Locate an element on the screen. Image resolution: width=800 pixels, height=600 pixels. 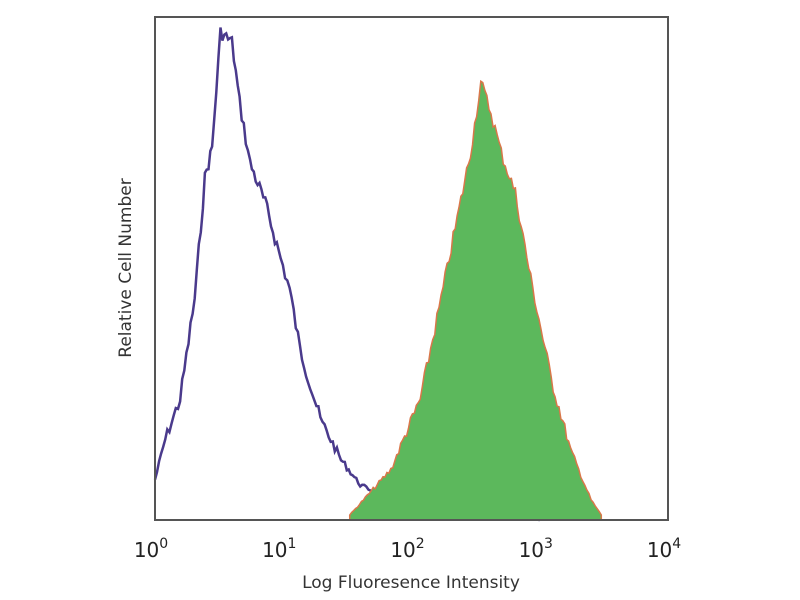
x-tick-label-2: 10² is located at coordinates (407, 549).